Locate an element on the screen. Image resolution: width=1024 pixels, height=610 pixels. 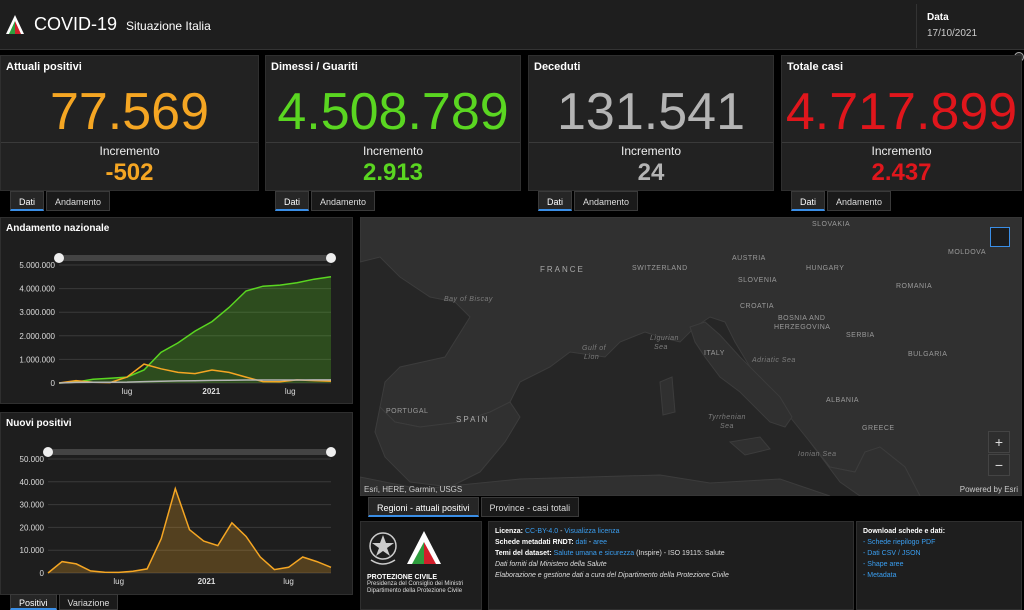
schede-aree-link: aree is located at coordinates (600, 542).